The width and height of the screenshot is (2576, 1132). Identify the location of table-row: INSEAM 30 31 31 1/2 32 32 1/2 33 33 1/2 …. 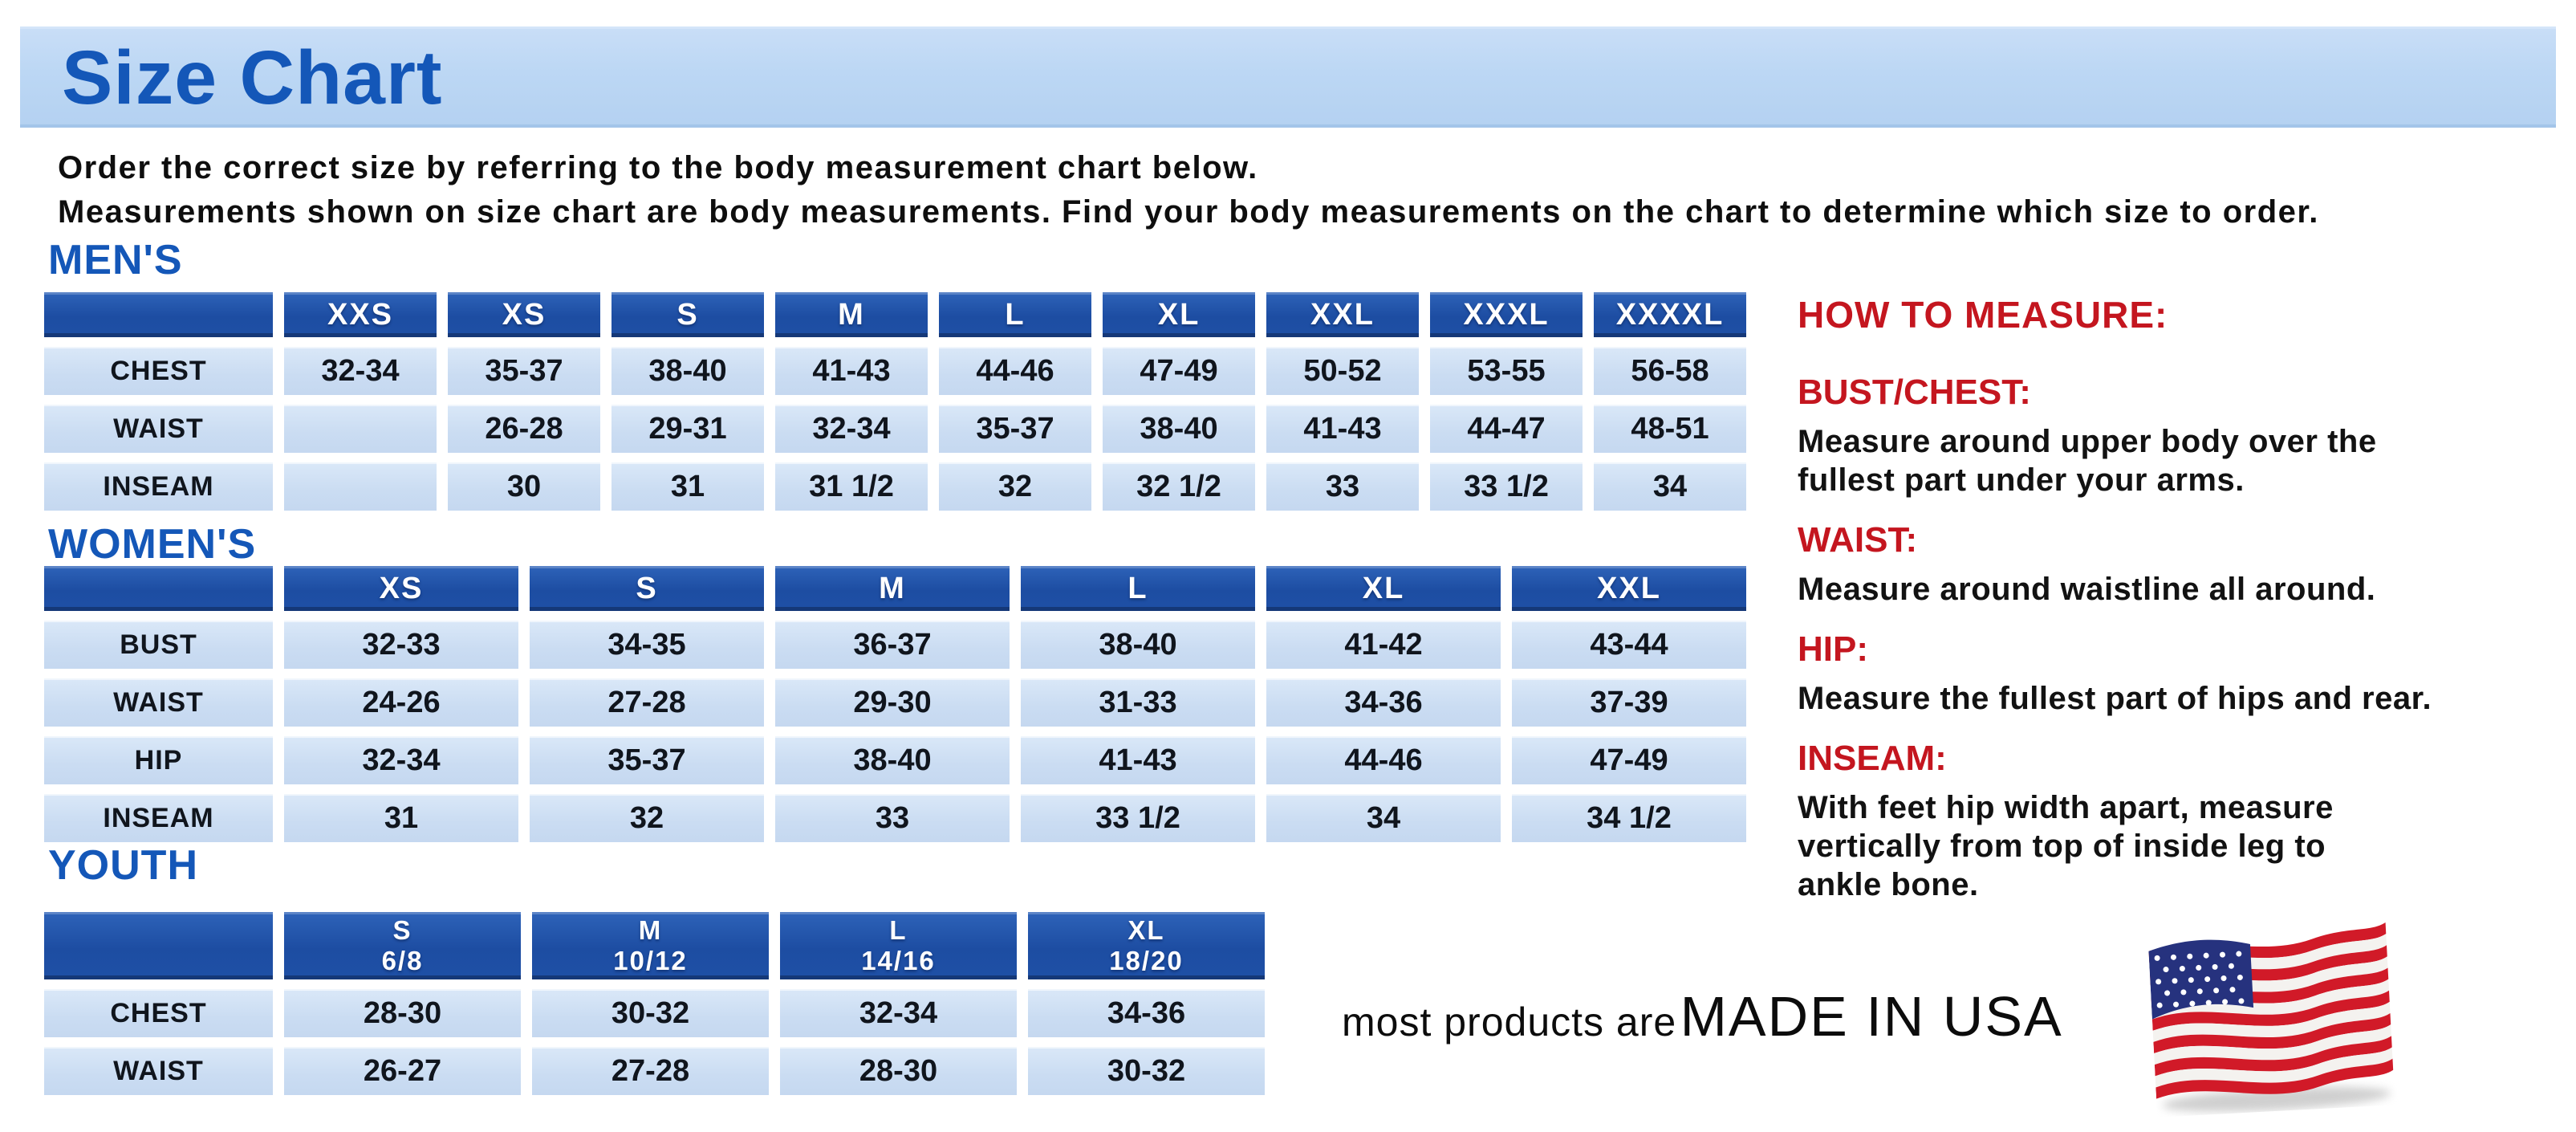
(895, 487).